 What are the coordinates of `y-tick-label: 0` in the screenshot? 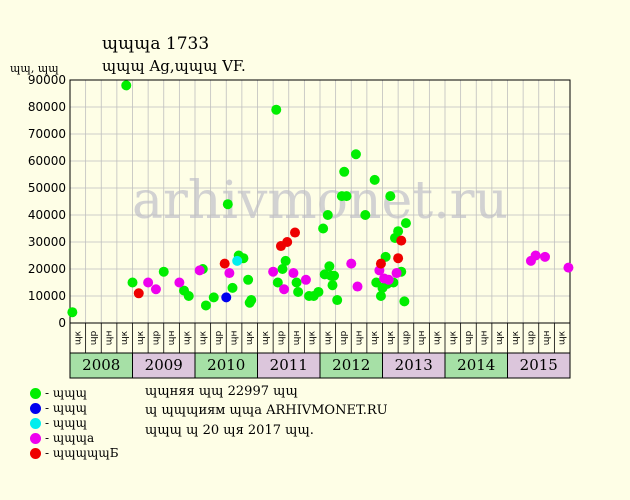 It's located at (62, 323).